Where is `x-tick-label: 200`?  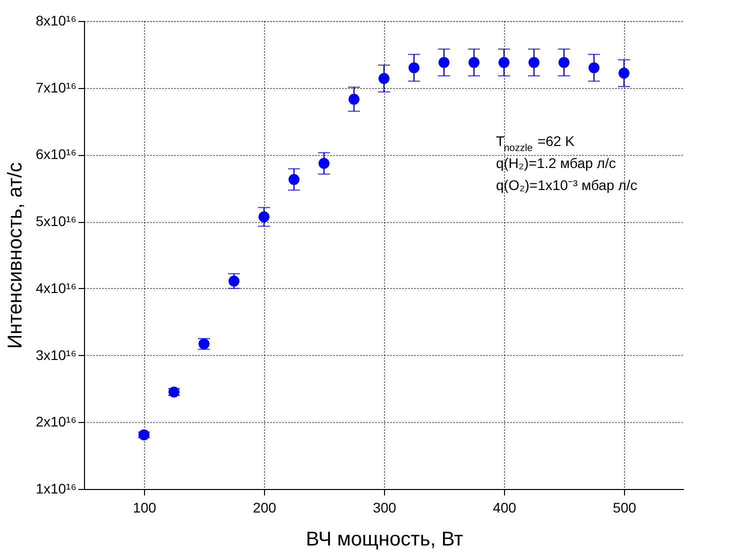
x-tick-label: 200 is located at coordinates (264, 508).